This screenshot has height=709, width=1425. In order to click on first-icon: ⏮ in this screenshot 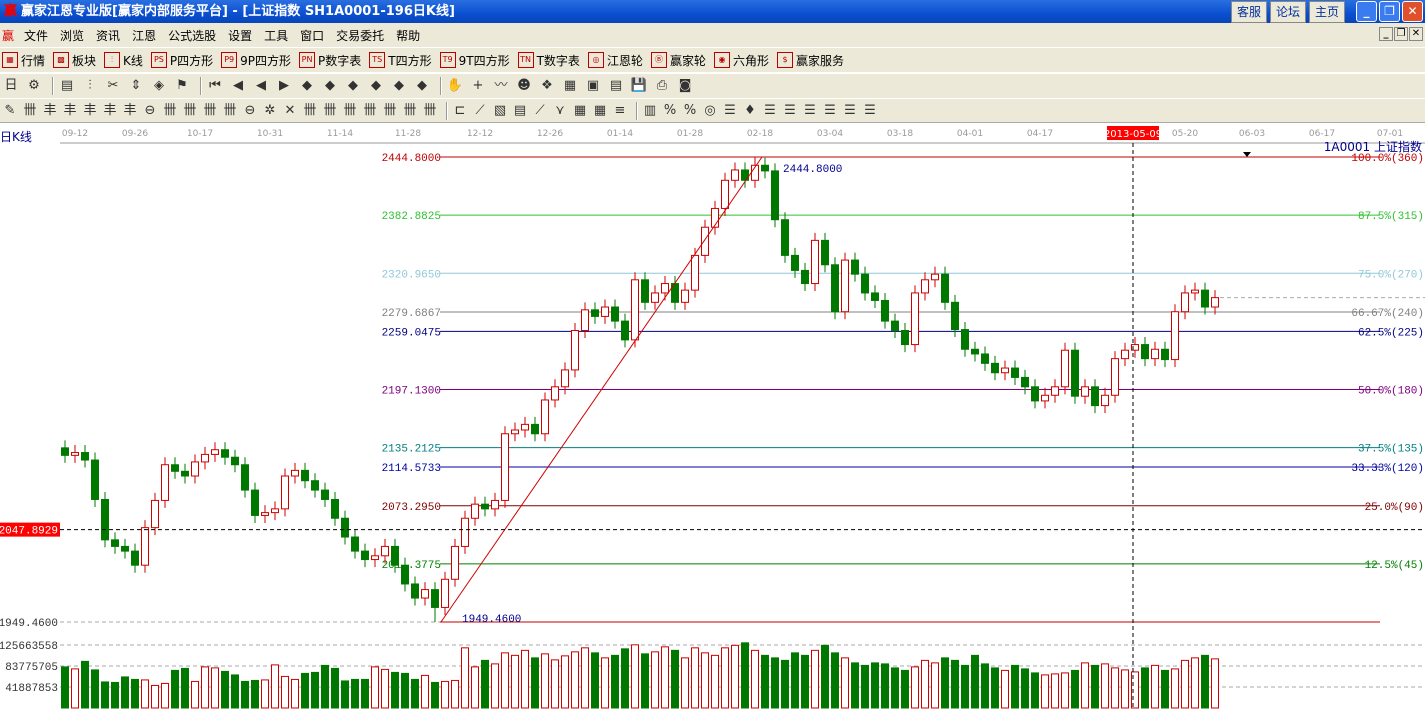, I will do `click(215, 85)`.